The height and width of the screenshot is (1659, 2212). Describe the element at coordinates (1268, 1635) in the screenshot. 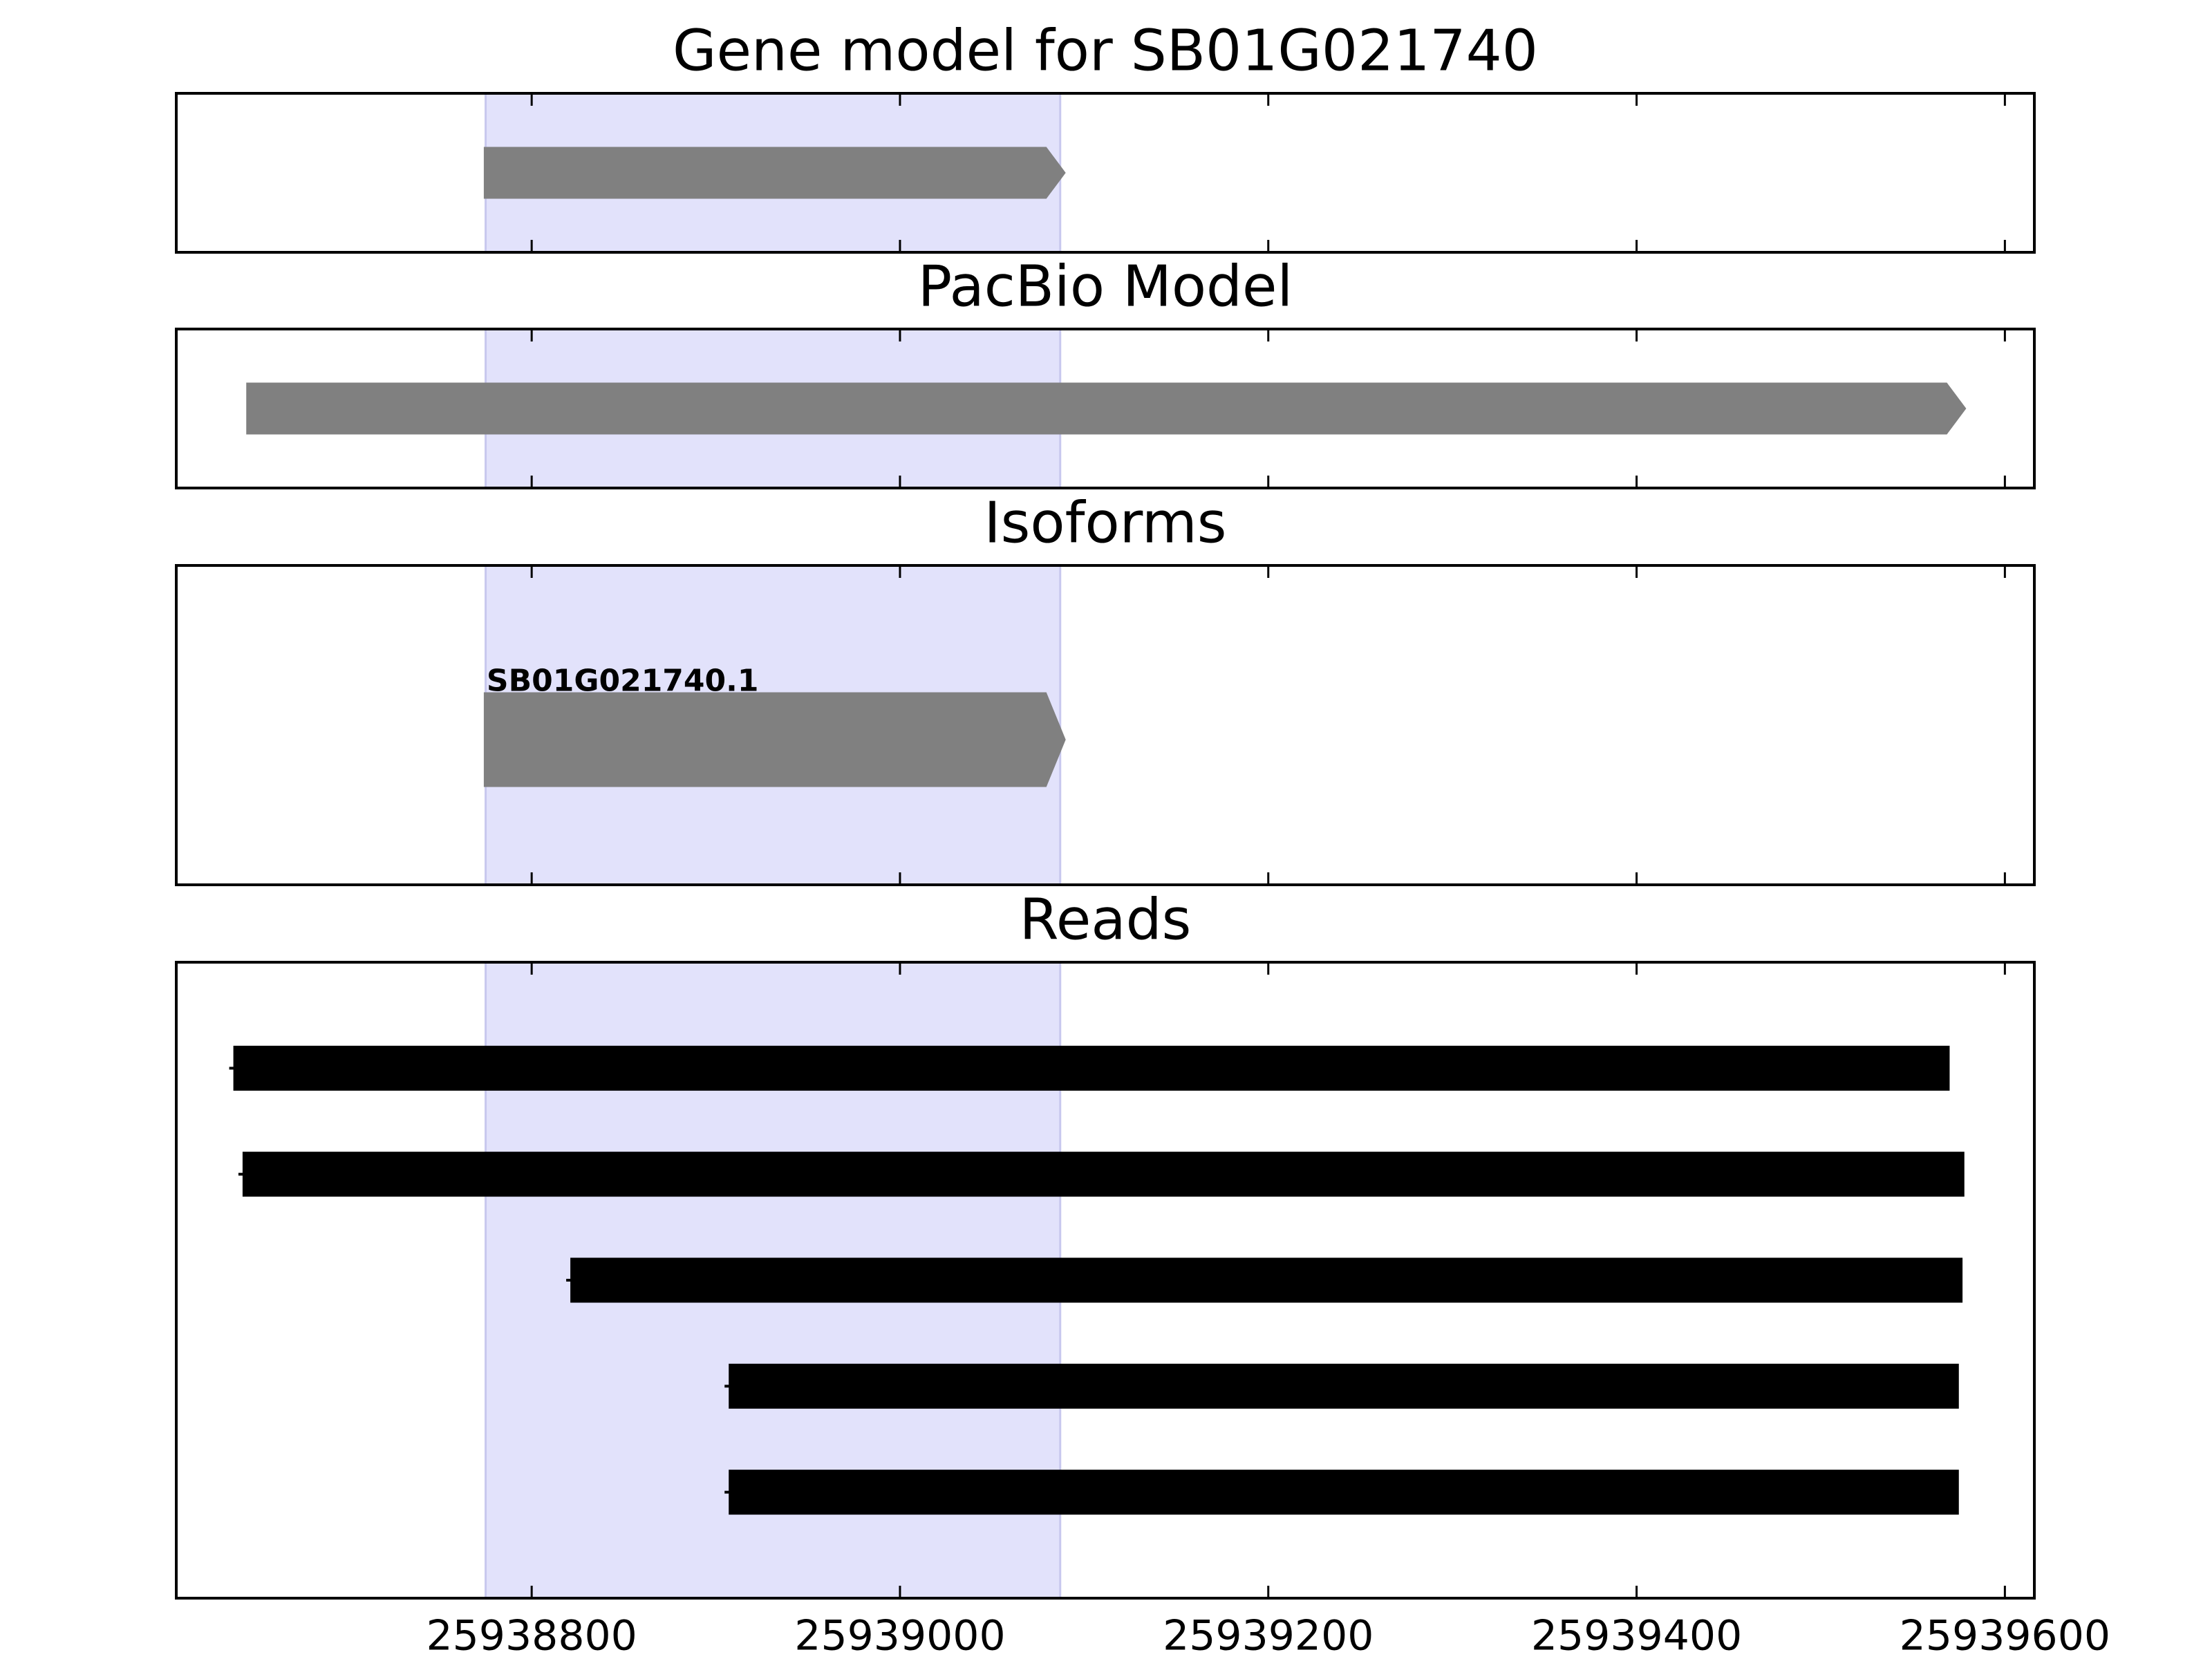

I see `x-tick-label: 25939200` at that location.